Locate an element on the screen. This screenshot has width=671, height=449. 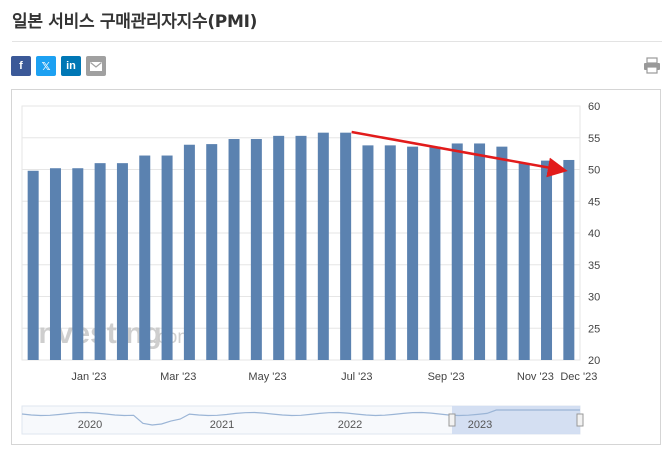
navigator-year-label: 2022 is located at coordinates (350, 425).